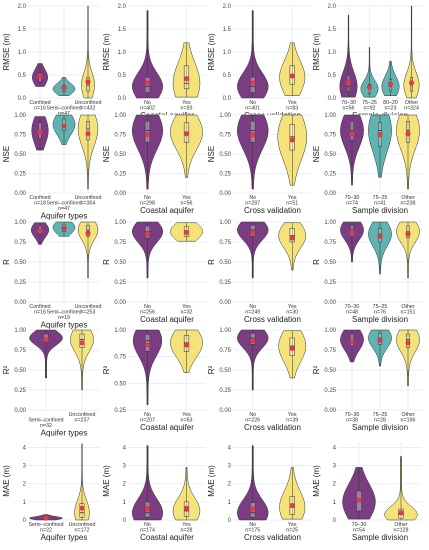 Image resolution: width=429 pixels, height=550 pixels. Describe the element at coordinates (380, 313) in the screenshot. I see `count-label-1: n=76` at that location.